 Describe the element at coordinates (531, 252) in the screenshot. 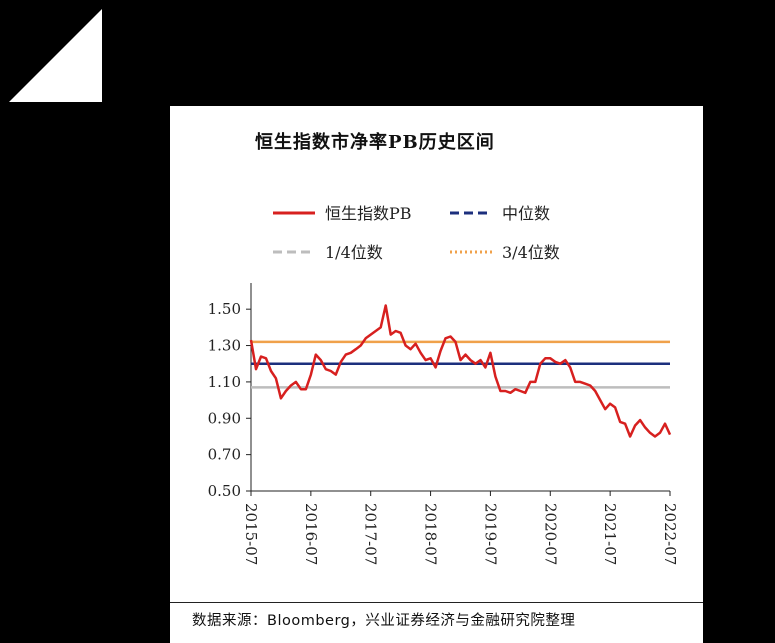

I see `legend-label: 3/4位数` at that location.